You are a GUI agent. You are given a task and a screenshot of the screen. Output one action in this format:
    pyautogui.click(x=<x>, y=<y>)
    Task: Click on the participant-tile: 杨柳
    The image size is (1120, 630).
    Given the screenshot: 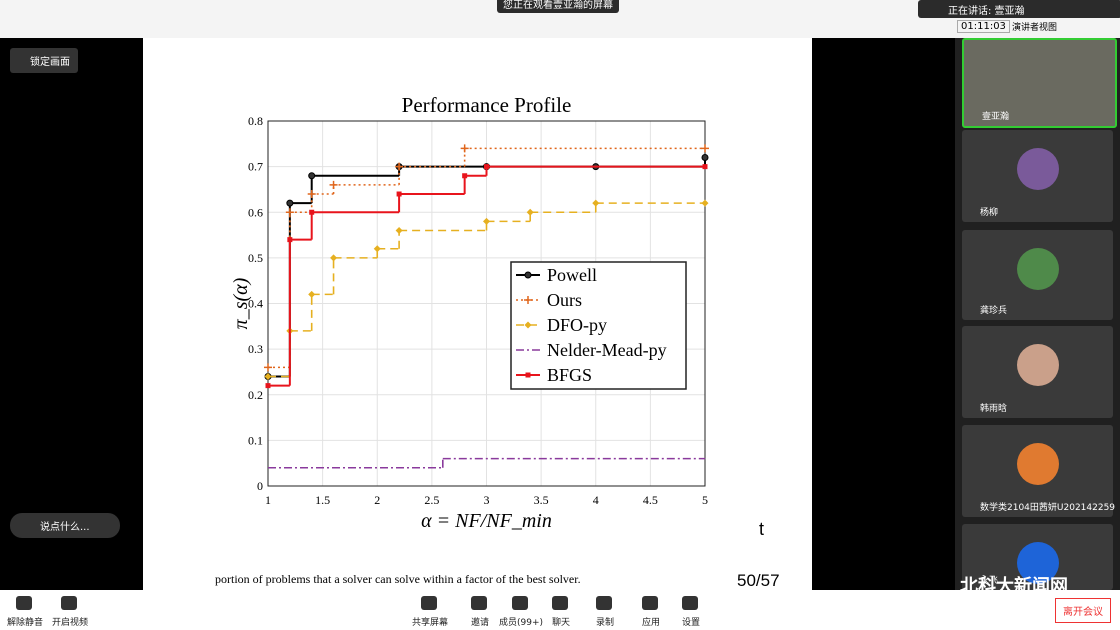 What is the action you would take?
    pyautogui.click(x=1037, y=176)
    